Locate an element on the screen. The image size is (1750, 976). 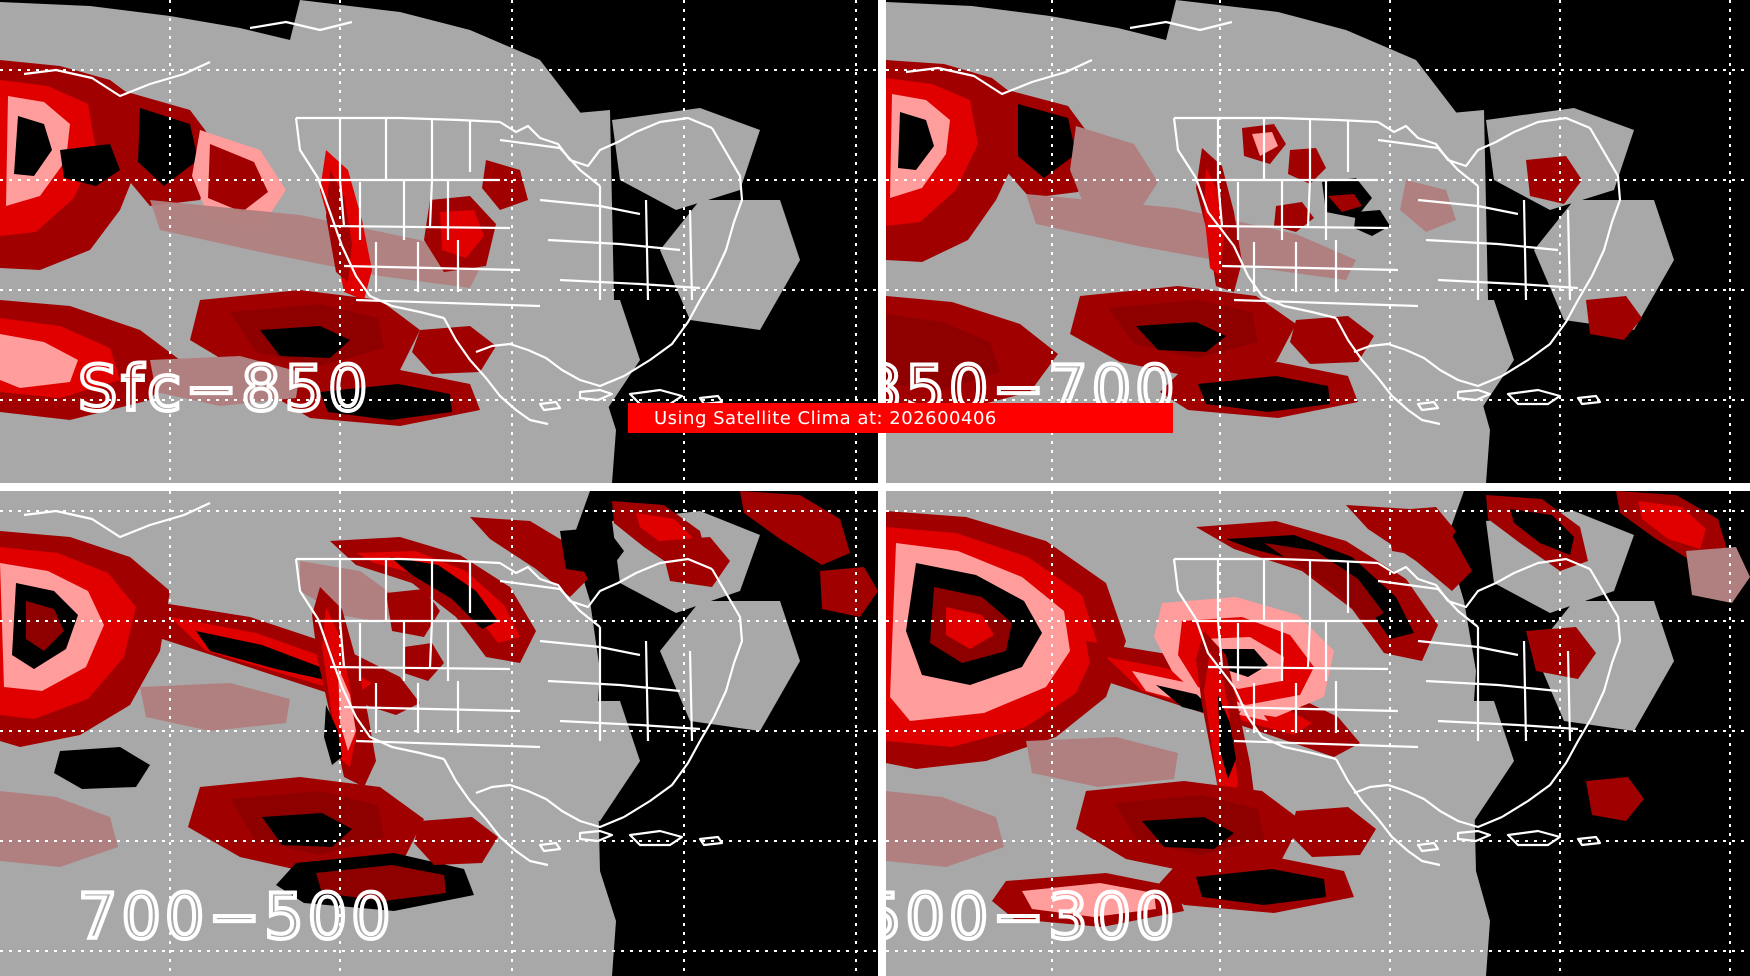
status-banner-text: Using Satellite Clima at: 202600406 is located at coordinates (825, 418).